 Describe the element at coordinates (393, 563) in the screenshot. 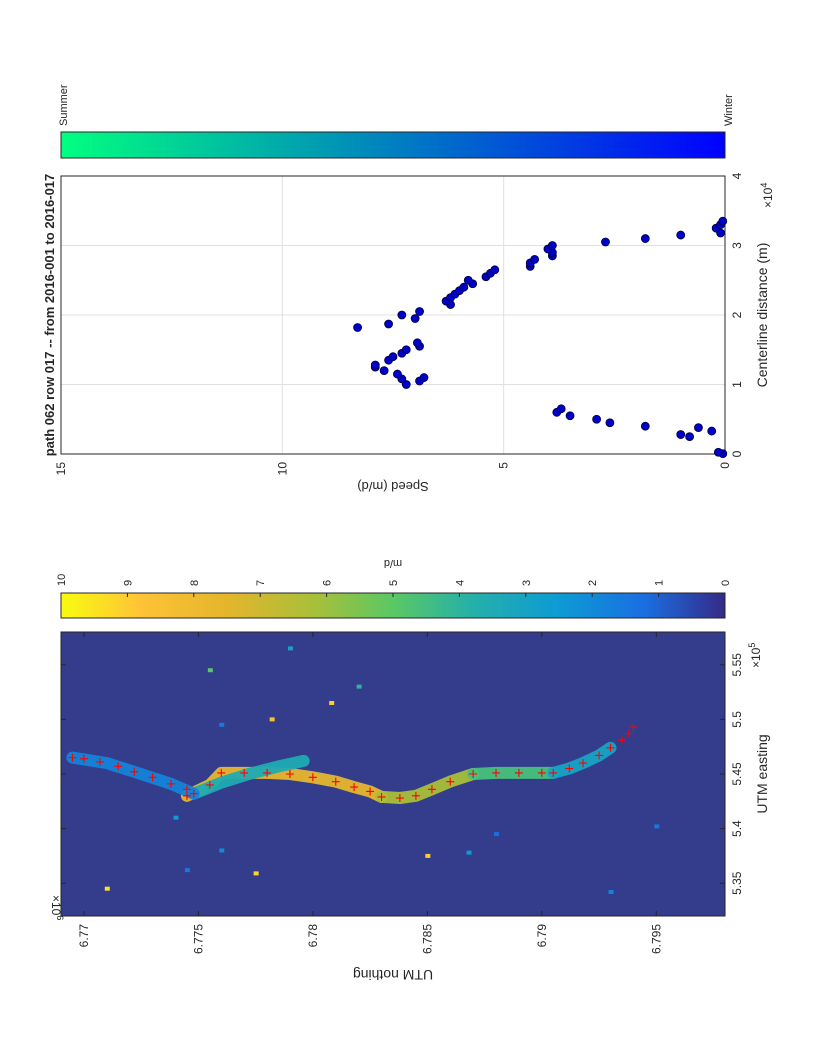

I see `speed-colorbar-label: m/d` at that location.